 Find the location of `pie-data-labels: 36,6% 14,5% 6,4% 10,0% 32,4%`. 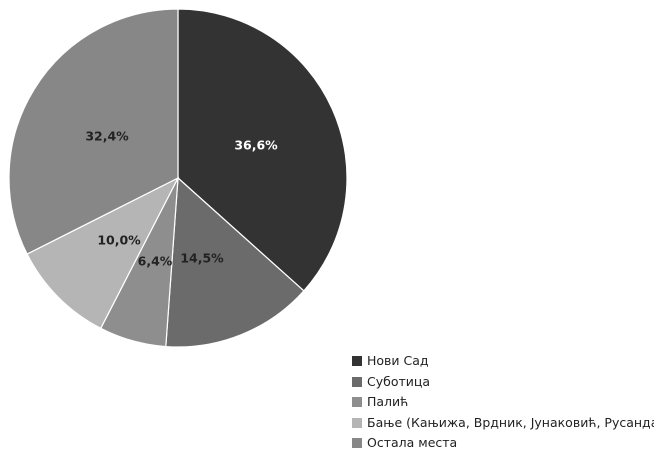

pie-data-labels: 36,6% 14,5% 6,4% 10,0% 32,4% is located at coordinates (181, 199).